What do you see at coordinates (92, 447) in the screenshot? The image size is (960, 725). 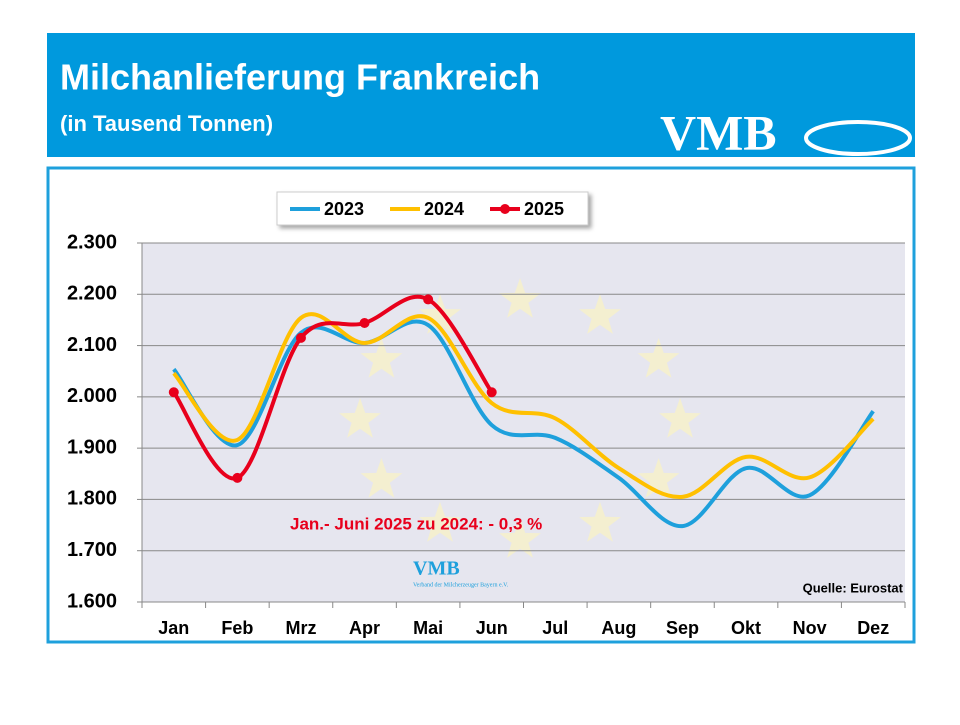 I see `y-tick-label: 1.900` at bounding box center [92, 447].